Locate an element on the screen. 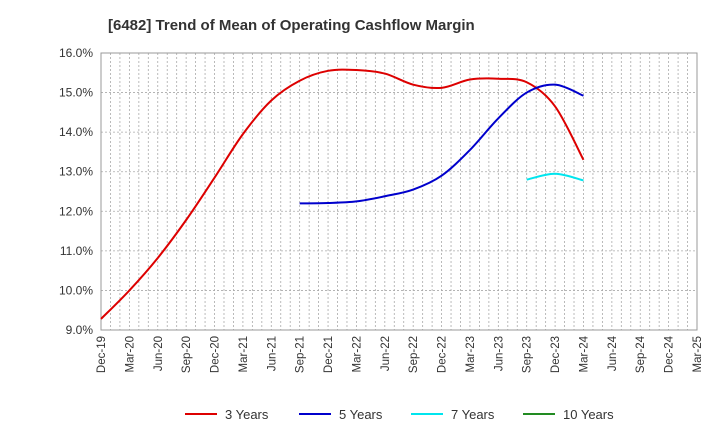  x-tick-label: Mar-20 is located at coordinates (130, 354).